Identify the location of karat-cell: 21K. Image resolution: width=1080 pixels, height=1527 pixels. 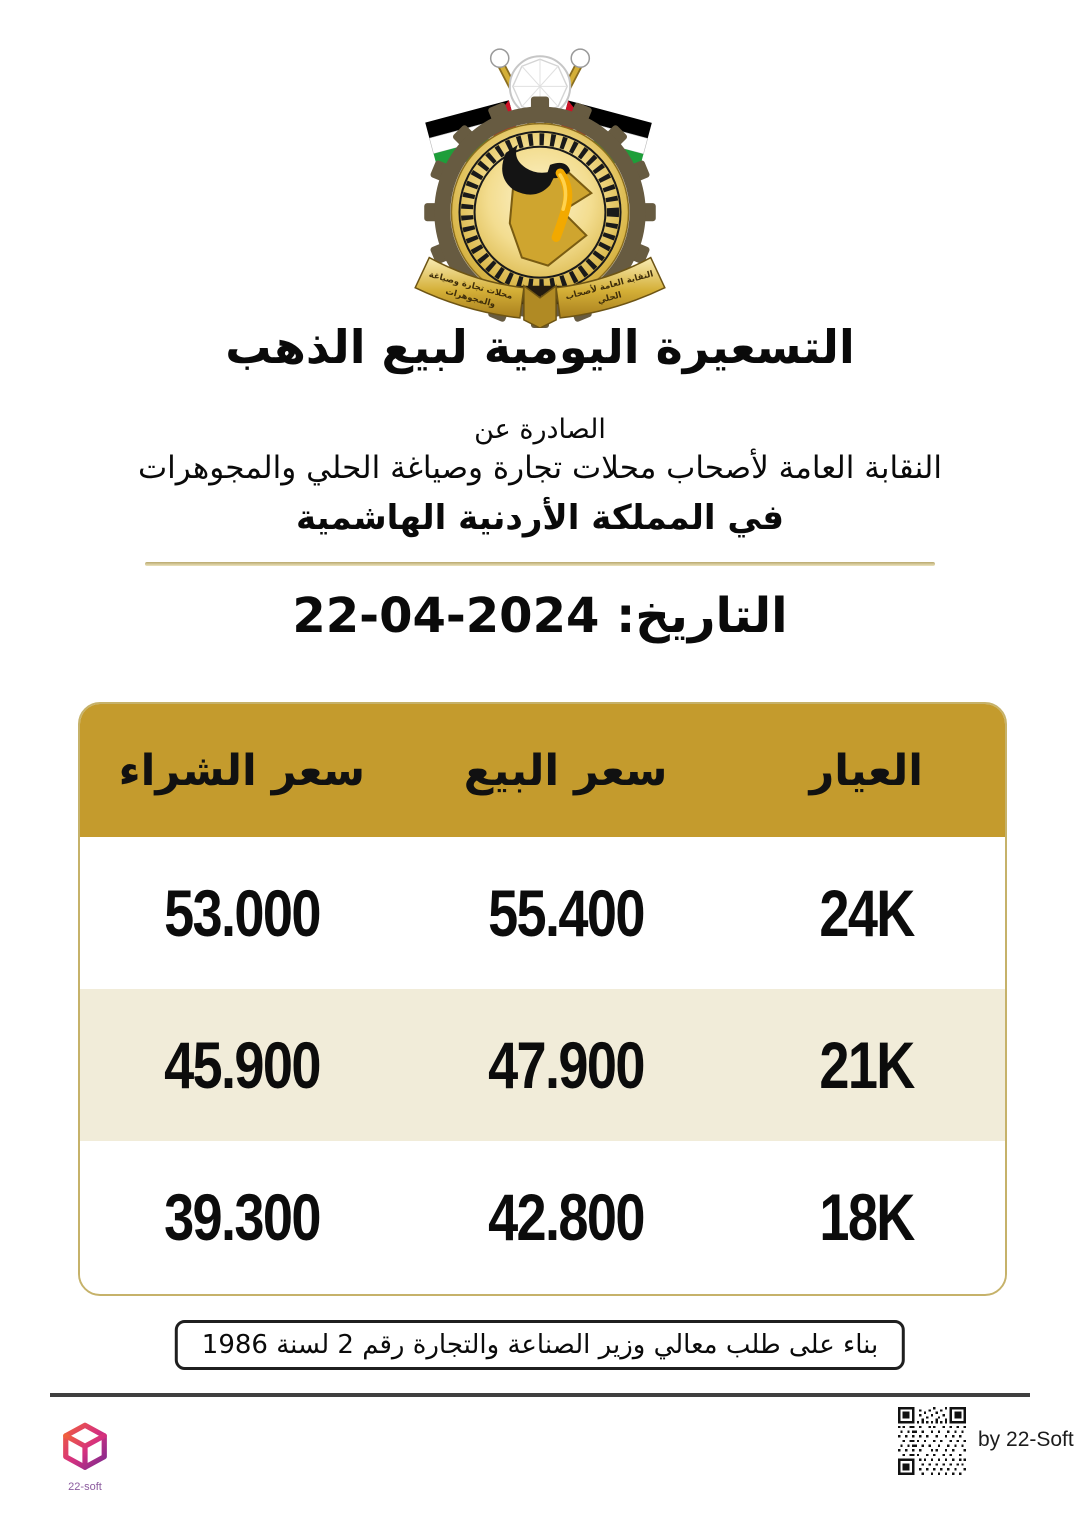
(867, 1065).